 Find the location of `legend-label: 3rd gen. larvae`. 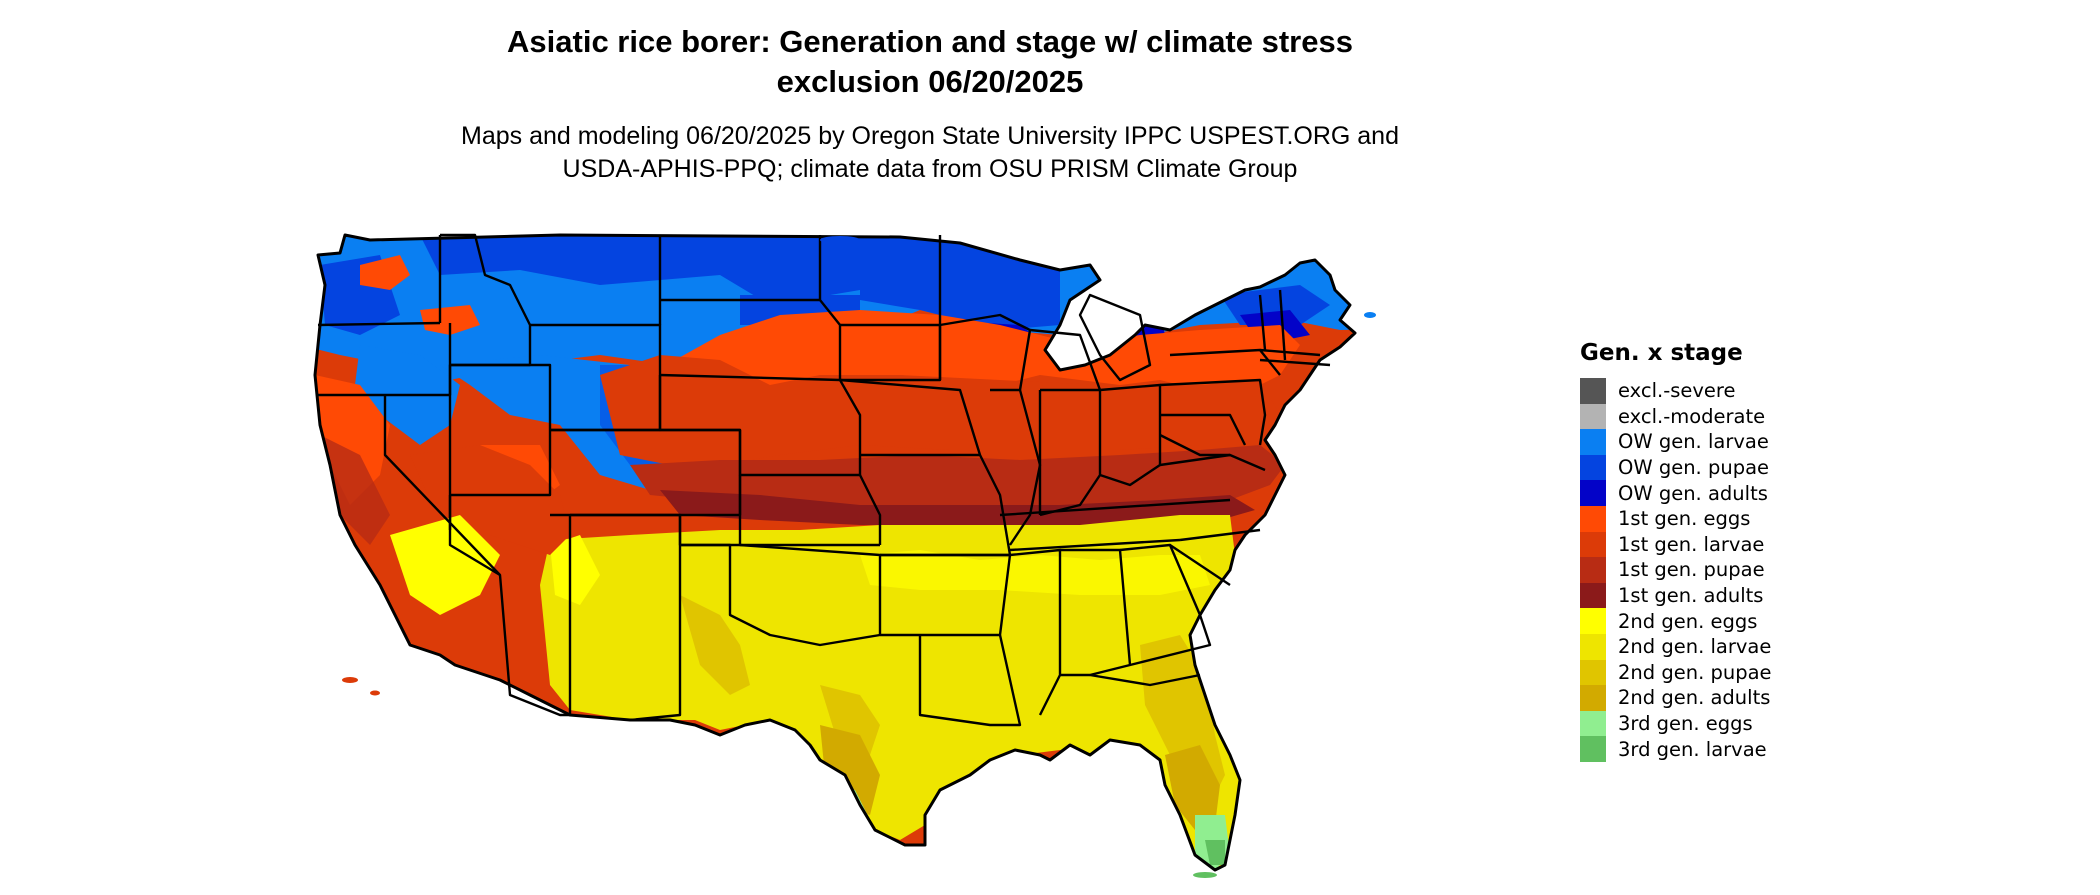

legend-label: 3rd gen. larvae is located at coordinates (1692, 749).